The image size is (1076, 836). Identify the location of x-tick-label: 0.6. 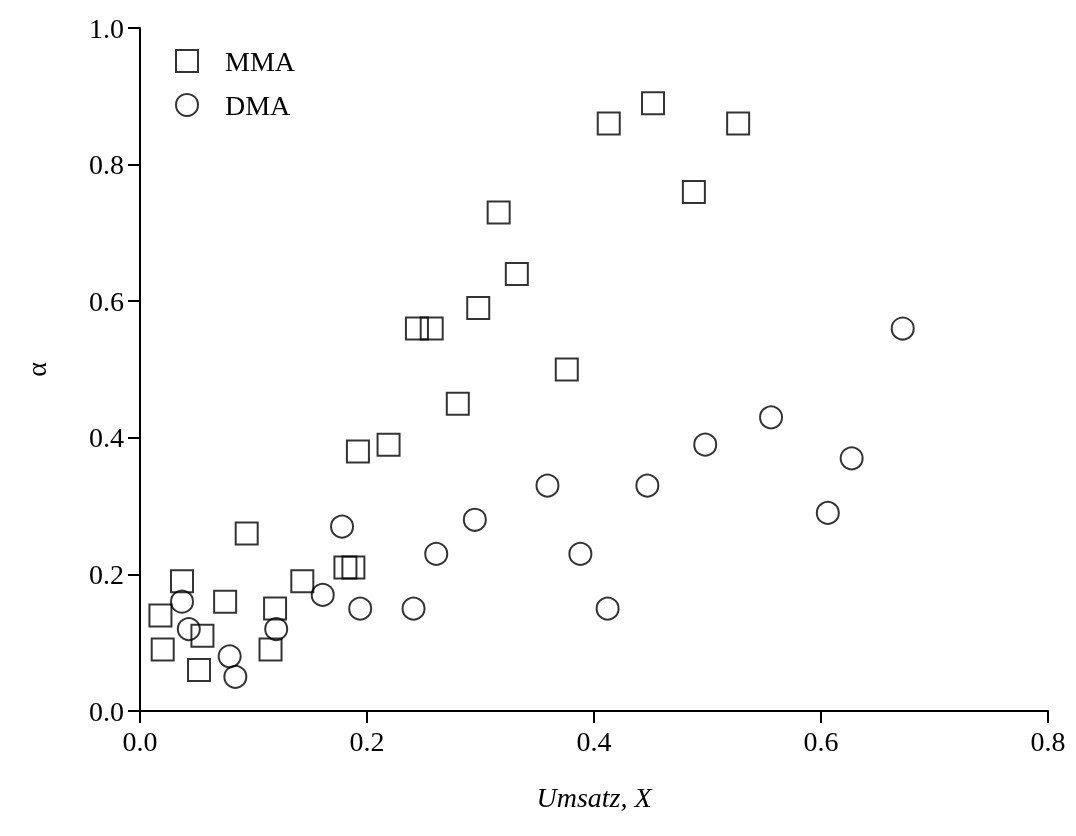
(821, 741).